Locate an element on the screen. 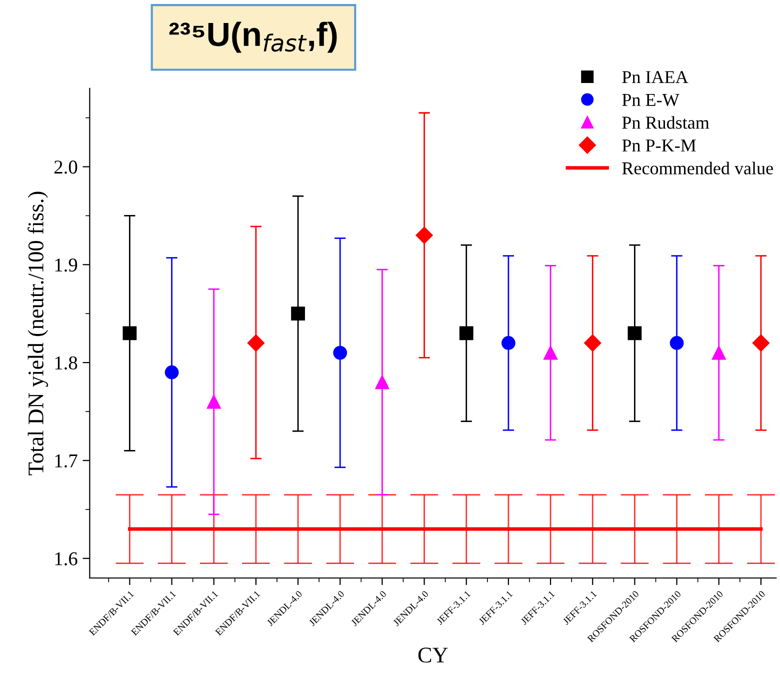 This screenshot has width=780, height=680. y-tick-label: 1.7 is located at coordinates (66, 461).